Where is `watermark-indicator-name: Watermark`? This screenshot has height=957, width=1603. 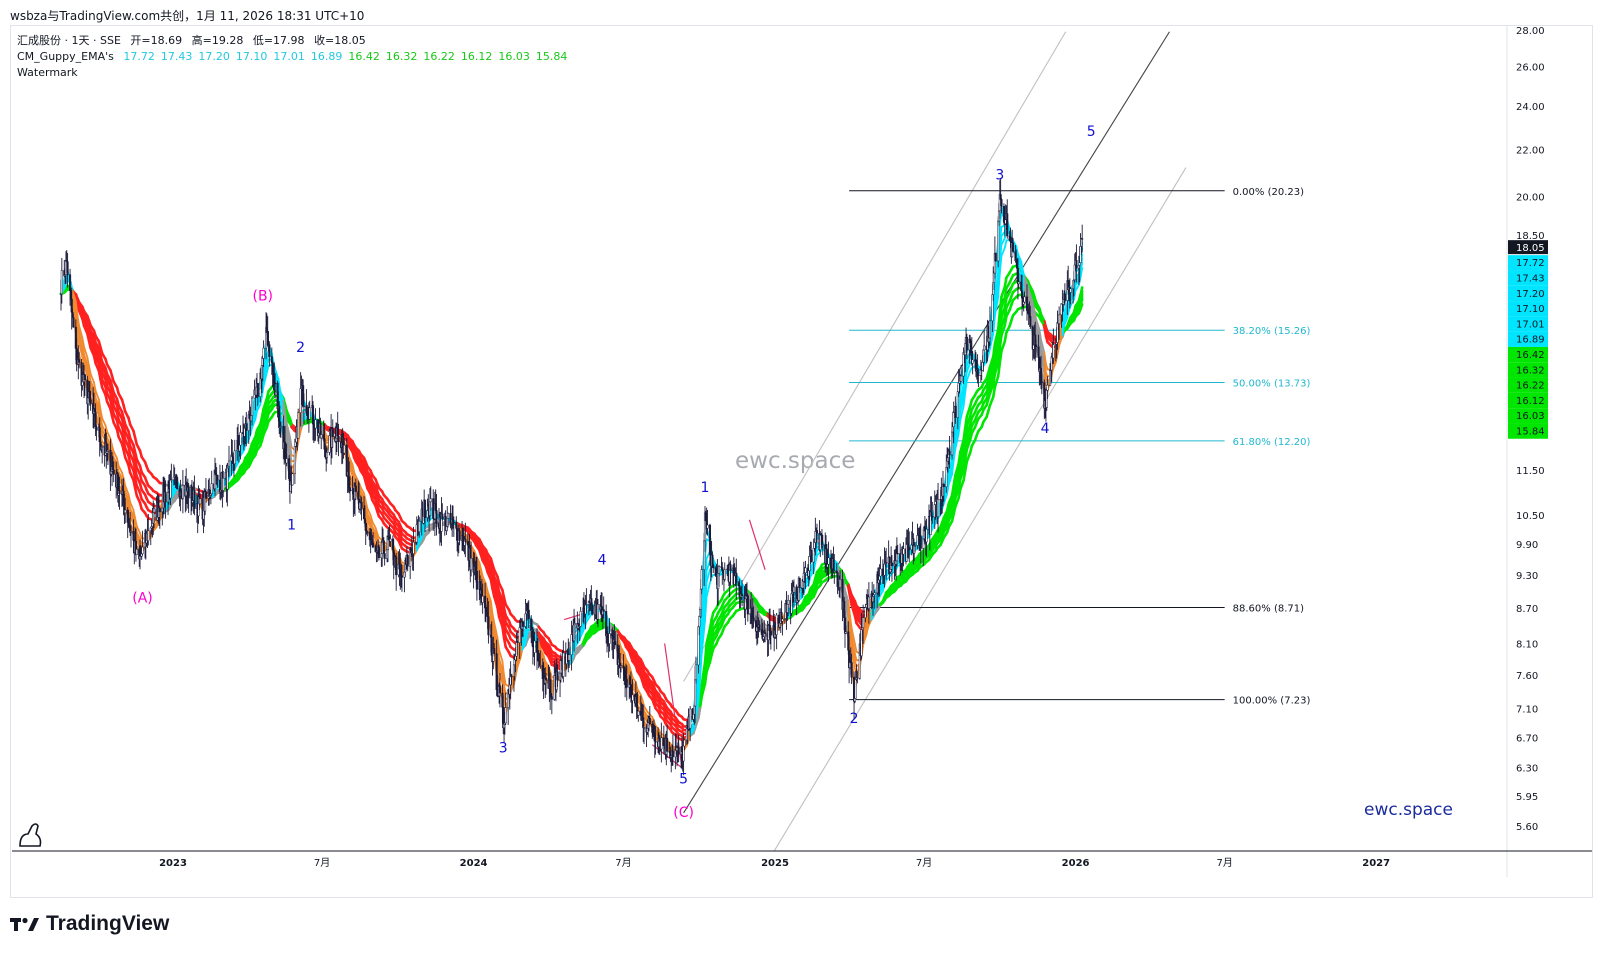
watermark-indicator-name: Watermark is located at coordinates (47, 72).